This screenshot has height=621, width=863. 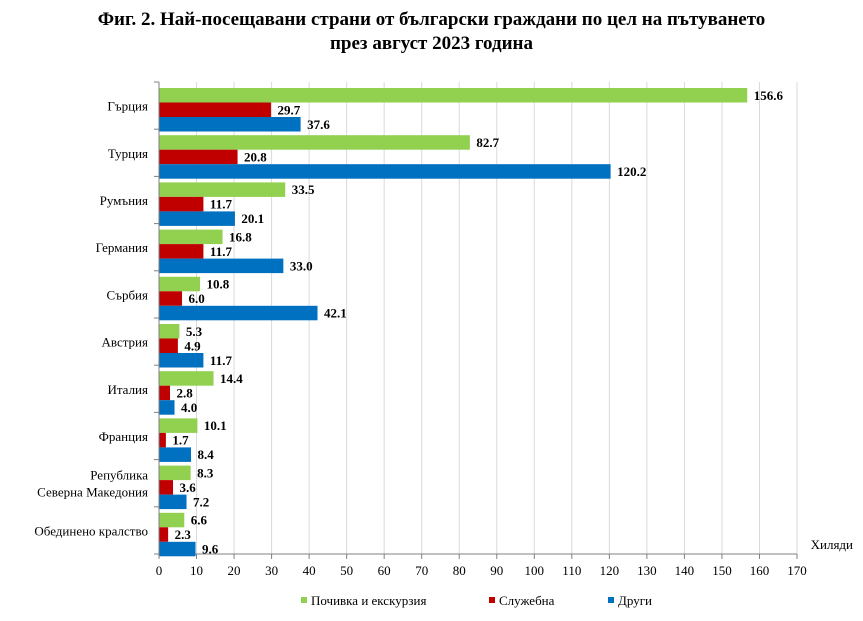 What do you see at coordinates (722, 570) in the screenshot?
I see `x-tick-label: 150` at bounding box center [722, 570].